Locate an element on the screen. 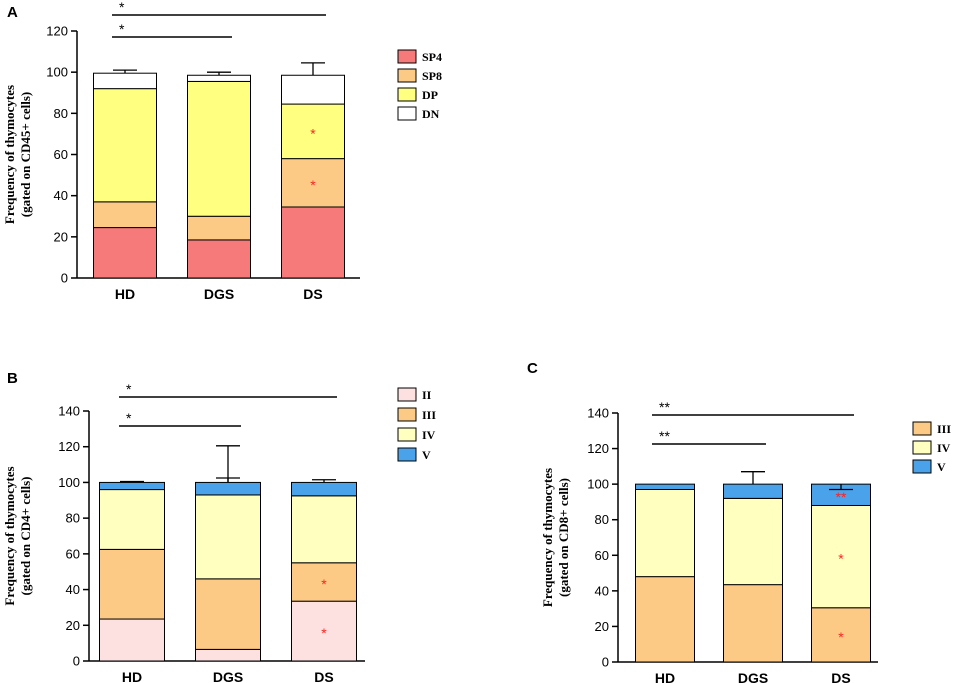 This screenshot has height=683, width=957. y-tick-label-b: 60 is located at coordinates (73, 553).